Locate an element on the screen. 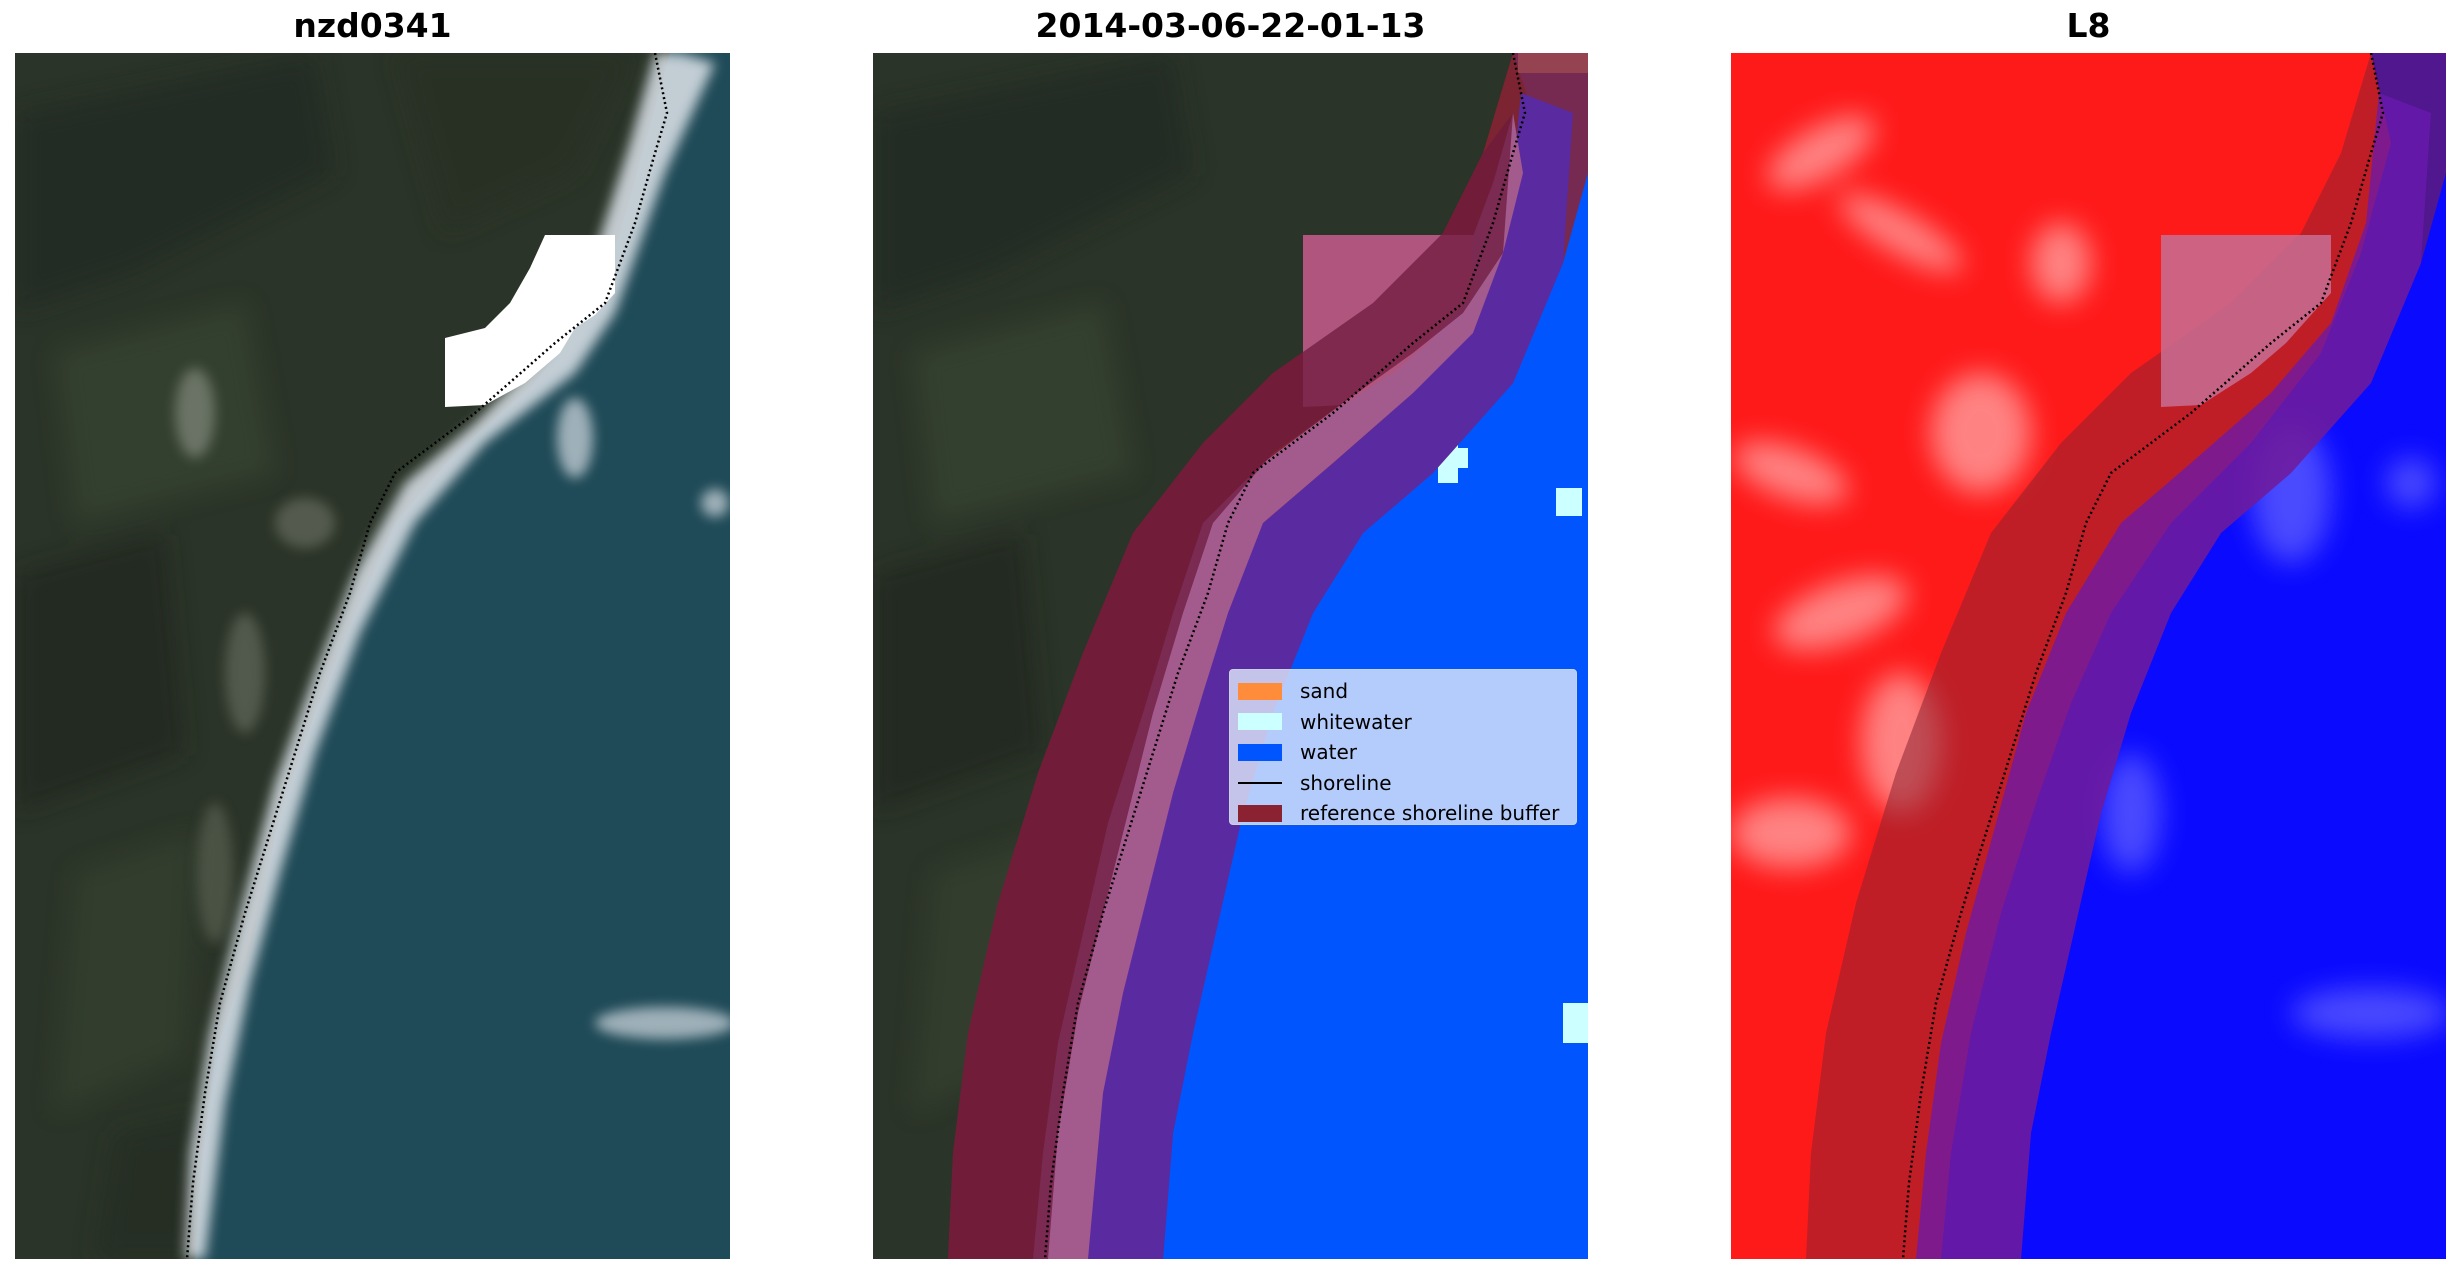 The width and height of the screenshot is (2460, 1279). panel-title-classified: 2014-03-06-22-01-13 is located at coordinates (1230, 25).